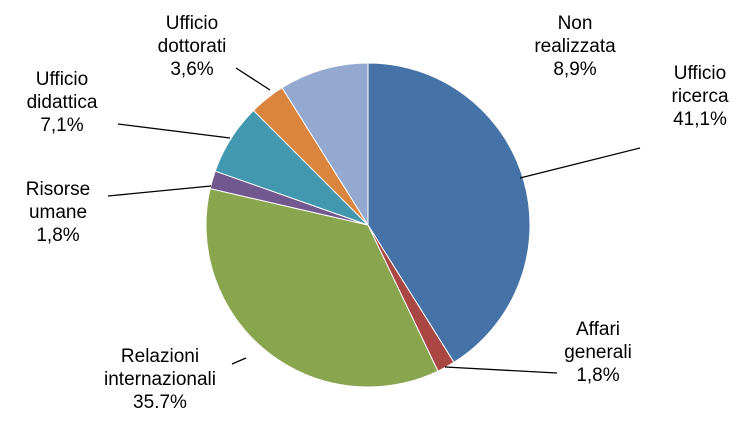  What do you see at coordinates (62, 91) in the screenshot?
I see `category-name: Ufficio didattica` at bounding box center [62, 91].